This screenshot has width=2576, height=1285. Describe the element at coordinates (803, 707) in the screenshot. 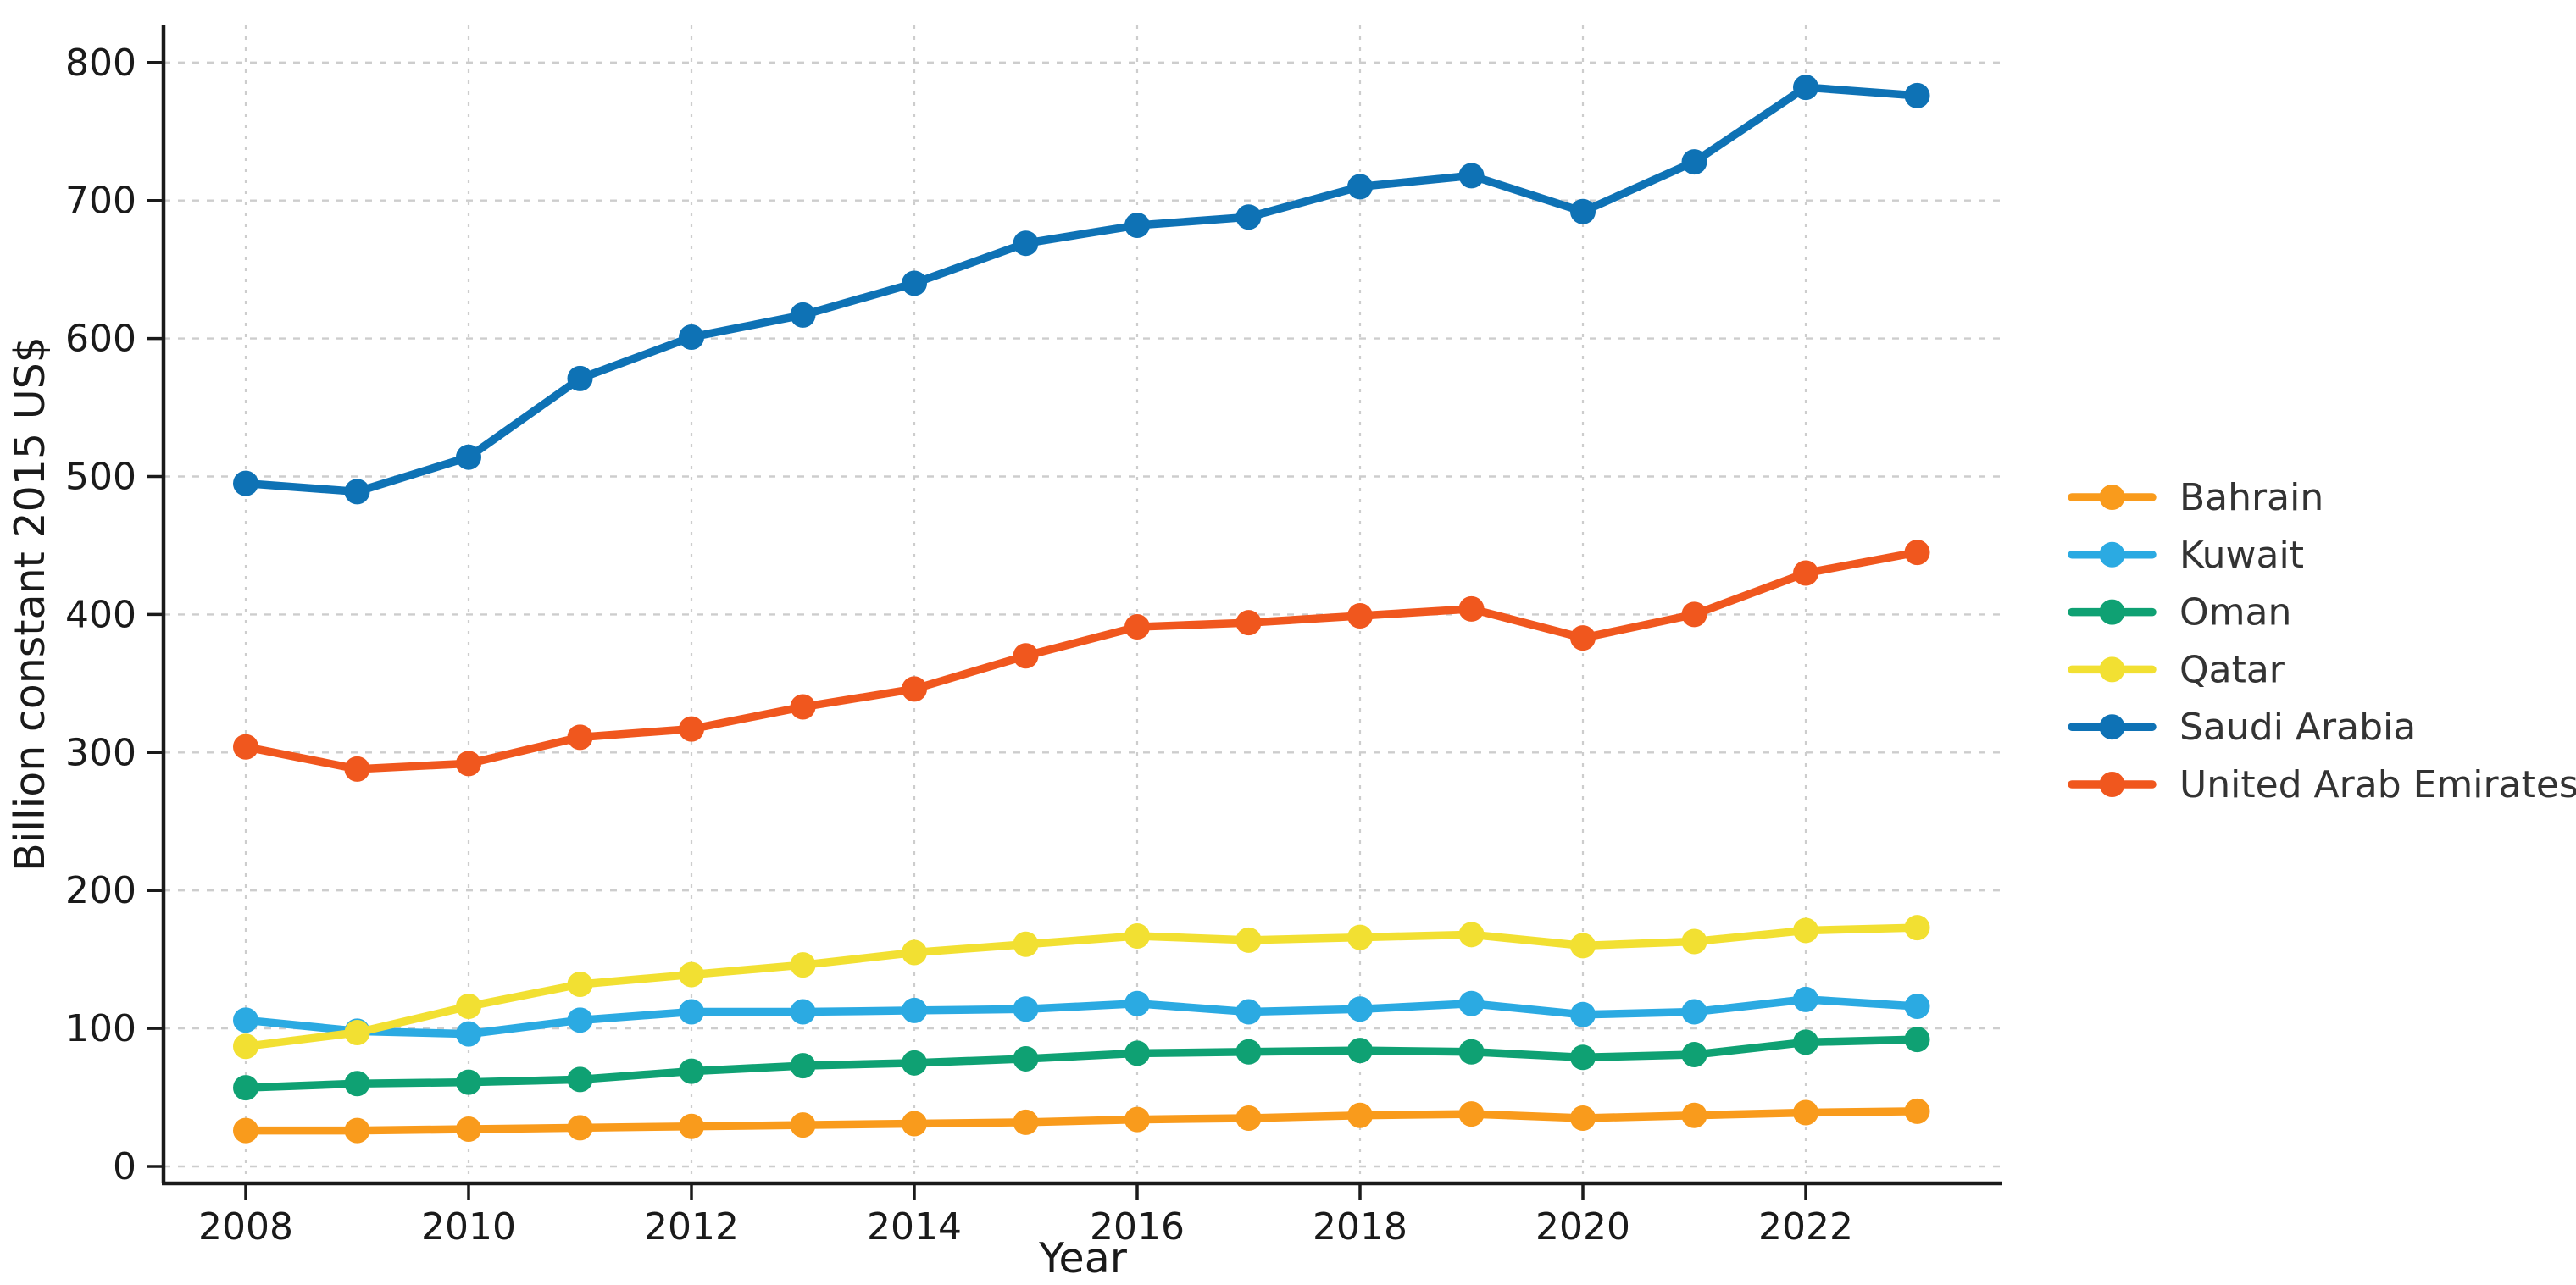

I see `data-point-united-arab-emirates-2013` at that location.